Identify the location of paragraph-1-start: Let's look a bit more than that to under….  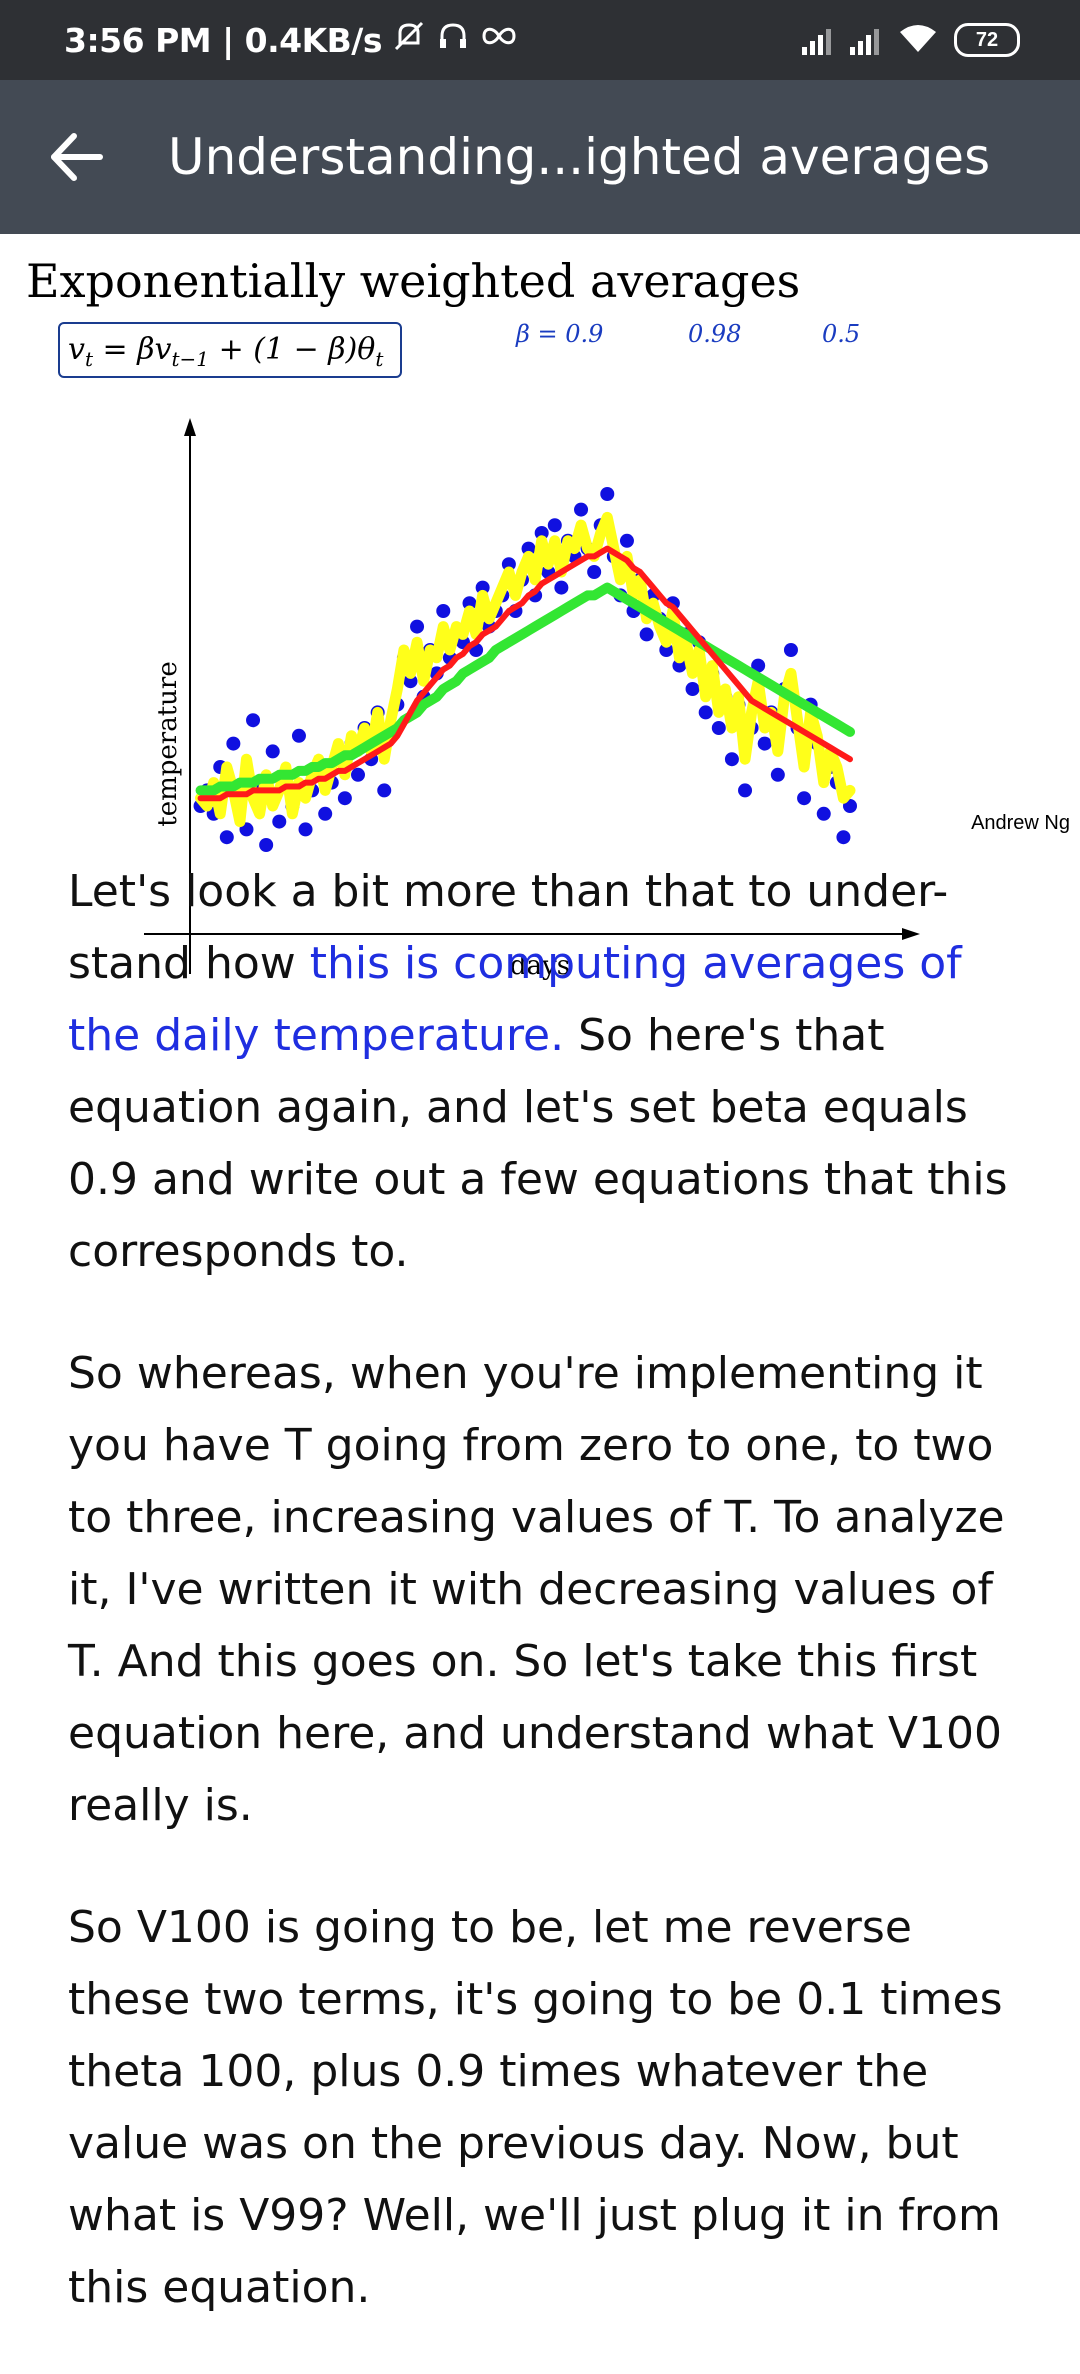
(508, 927).